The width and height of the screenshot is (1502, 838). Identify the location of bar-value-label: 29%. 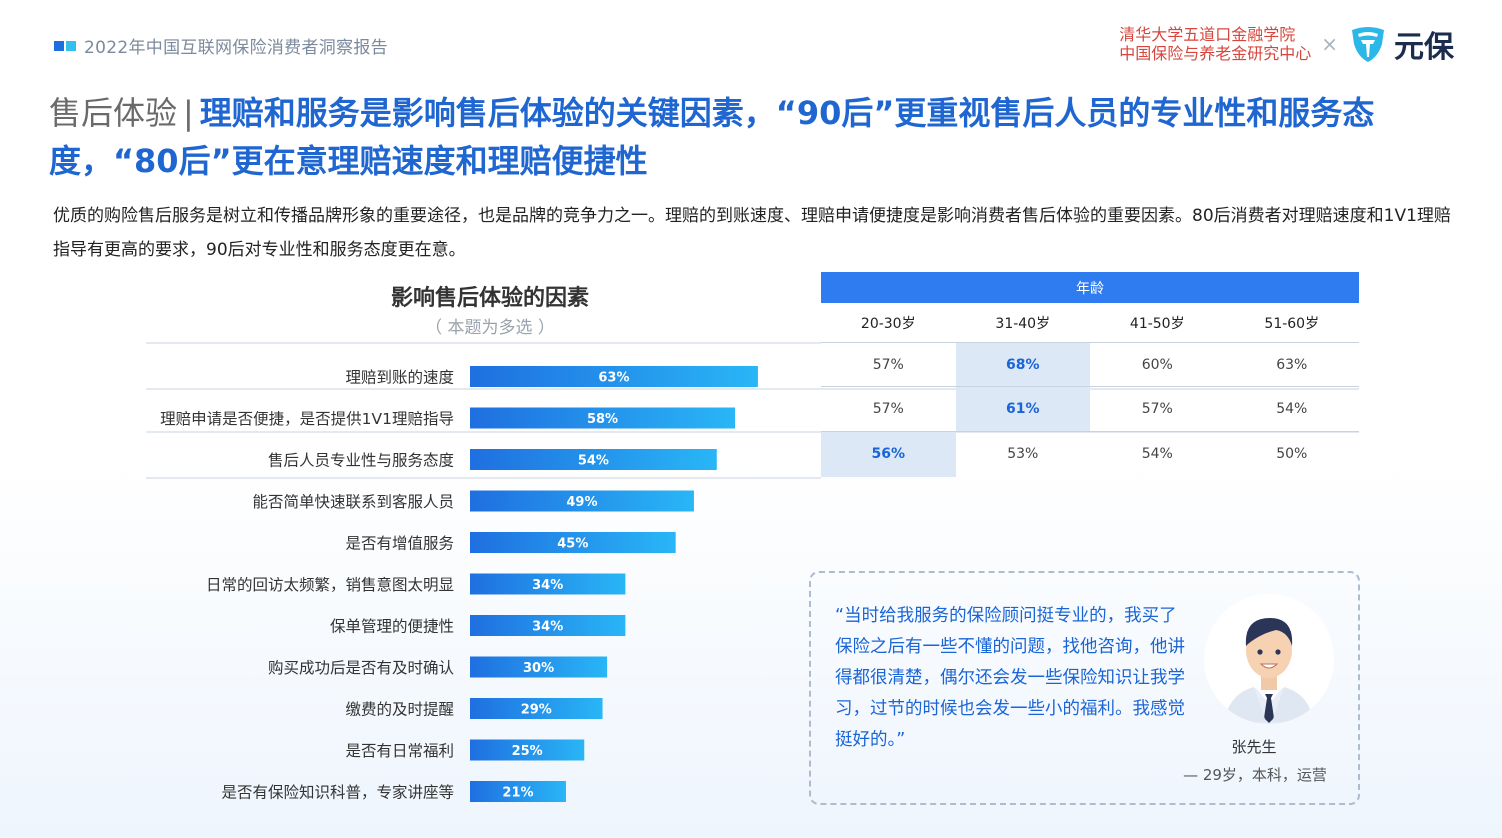
(536, 710).